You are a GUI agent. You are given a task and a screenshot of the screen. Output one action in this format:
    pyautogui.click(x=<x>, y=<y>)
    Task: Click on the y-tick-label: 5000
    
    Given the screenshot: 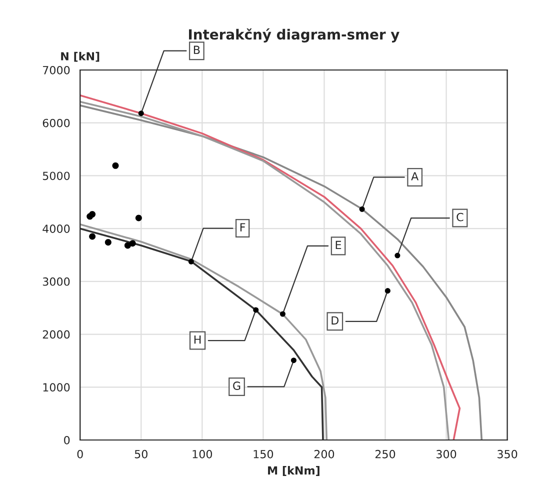 What is the action you would take?
    pyautogui.click(x=56, y=176)
    